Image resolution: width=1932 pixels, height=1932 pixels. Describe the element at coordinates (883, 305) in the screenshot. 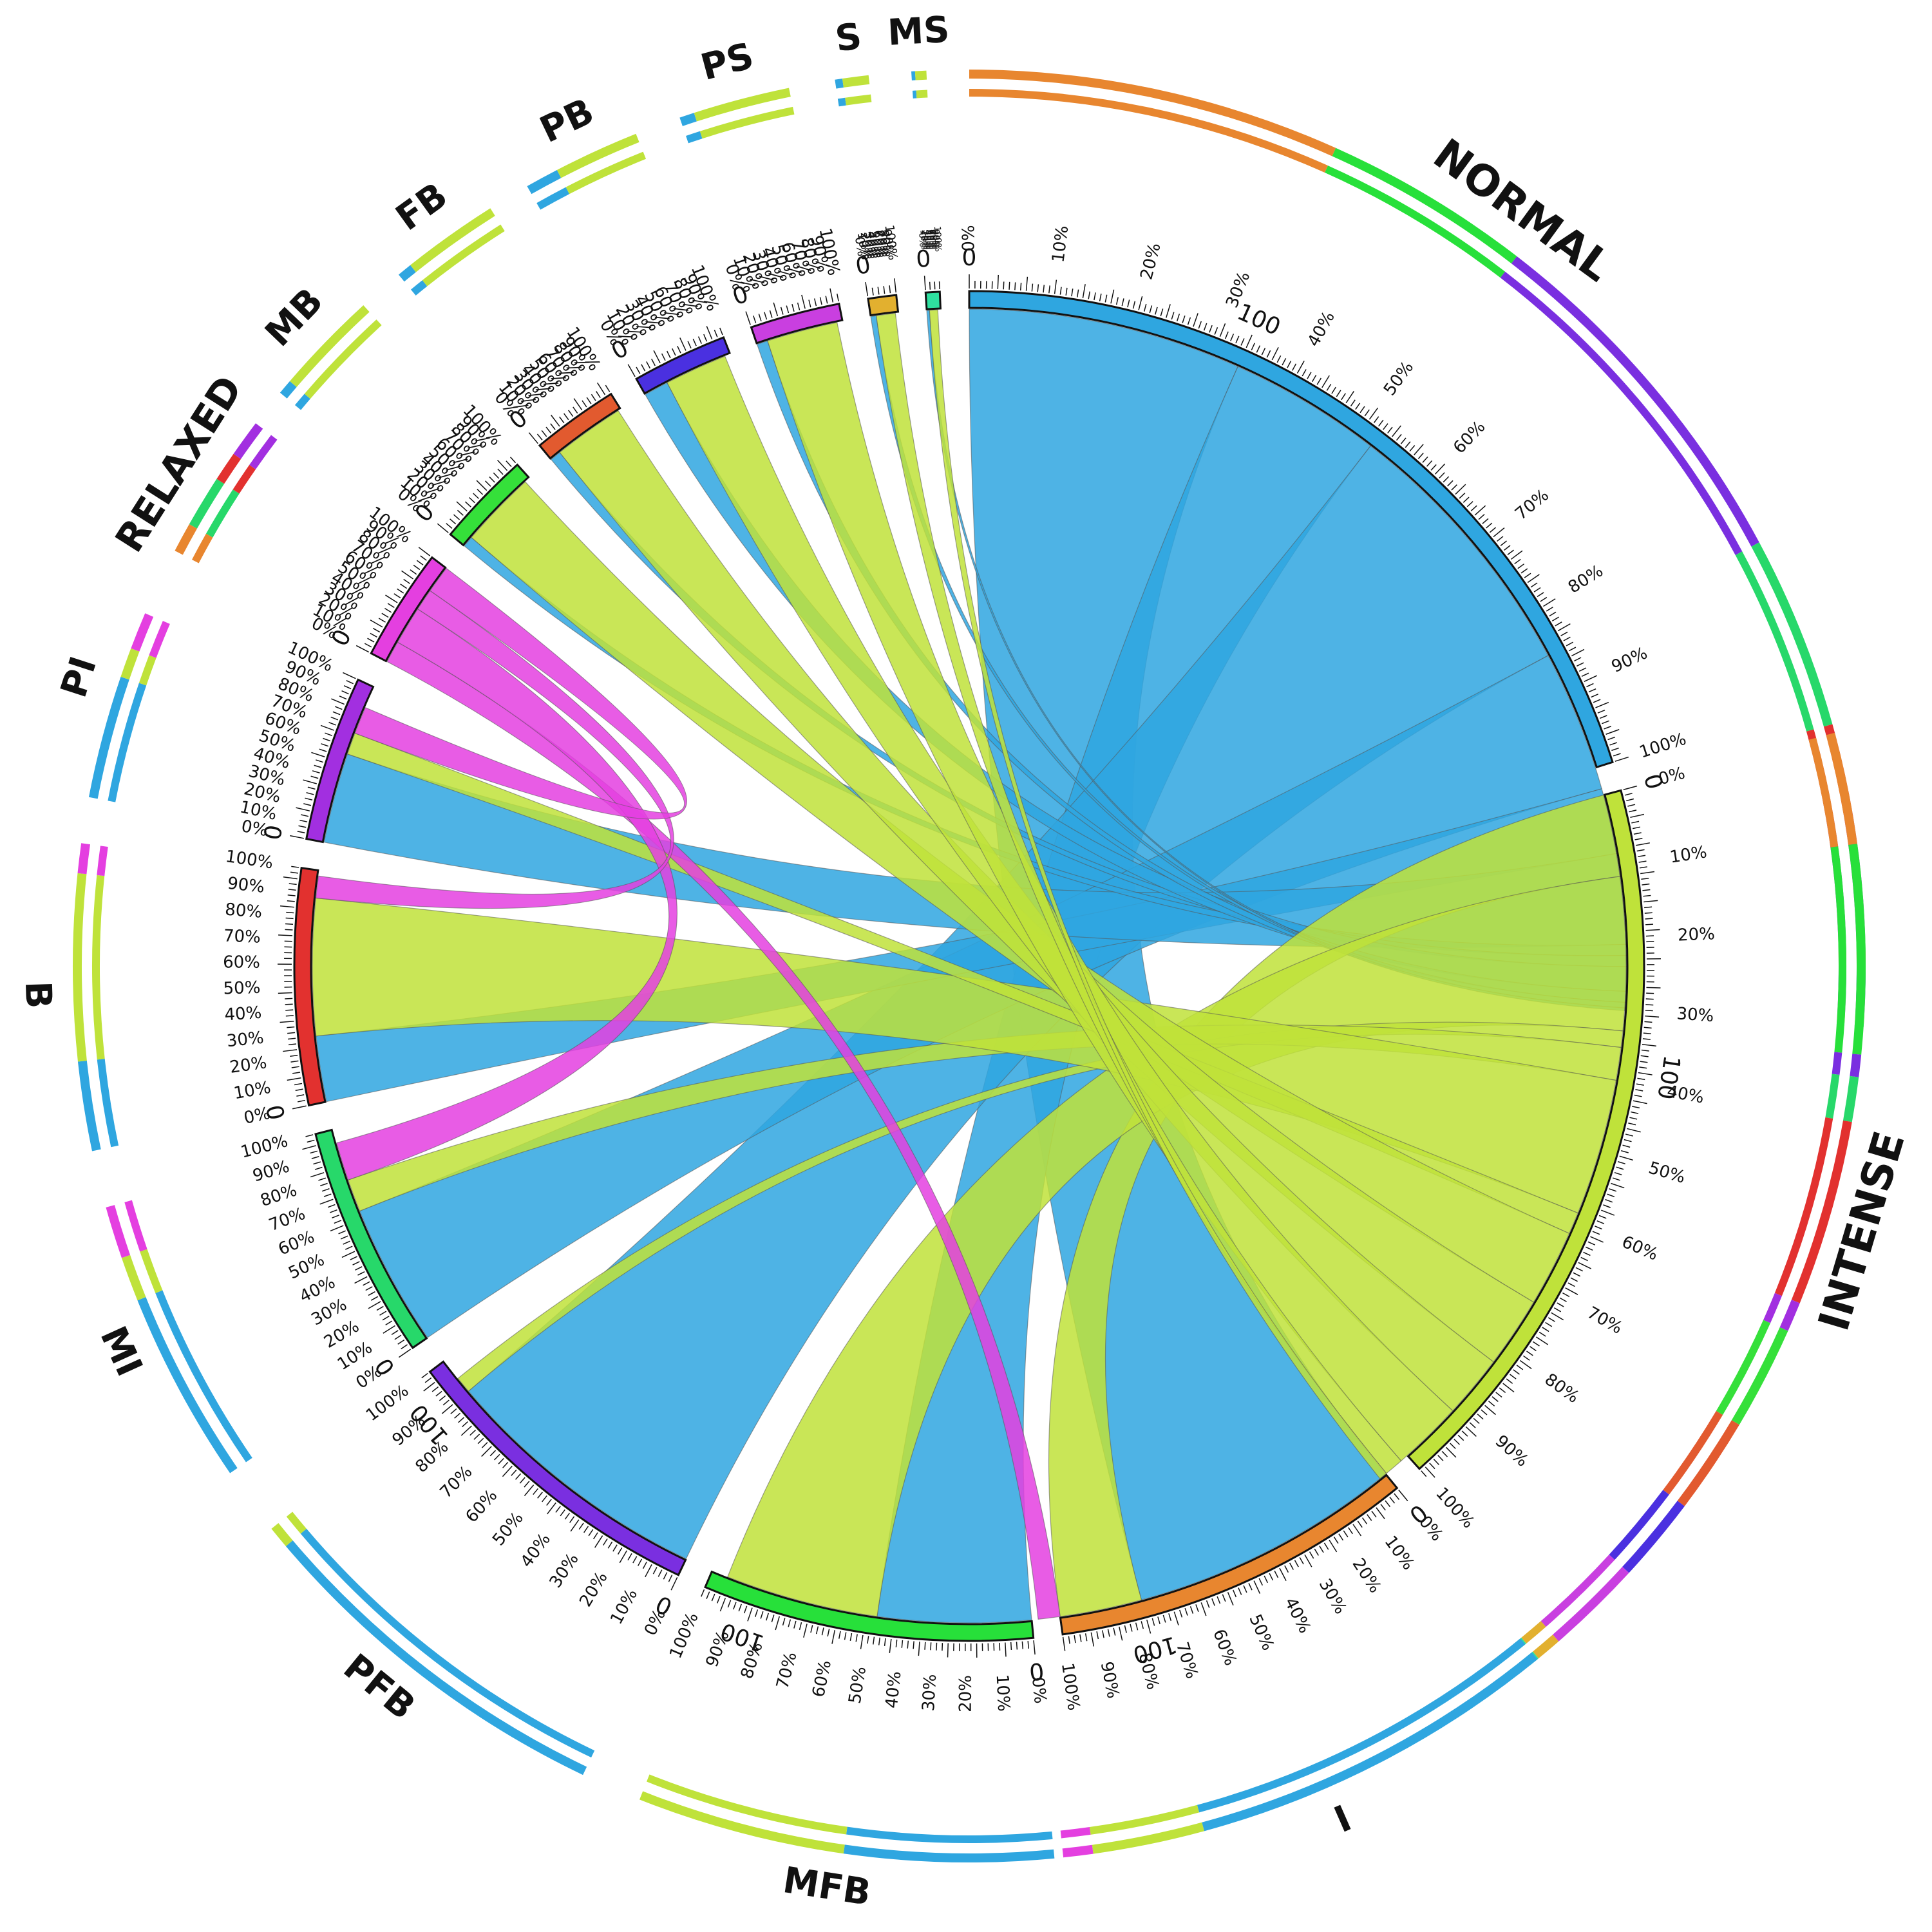

I see `segment-bar-s` at that location.